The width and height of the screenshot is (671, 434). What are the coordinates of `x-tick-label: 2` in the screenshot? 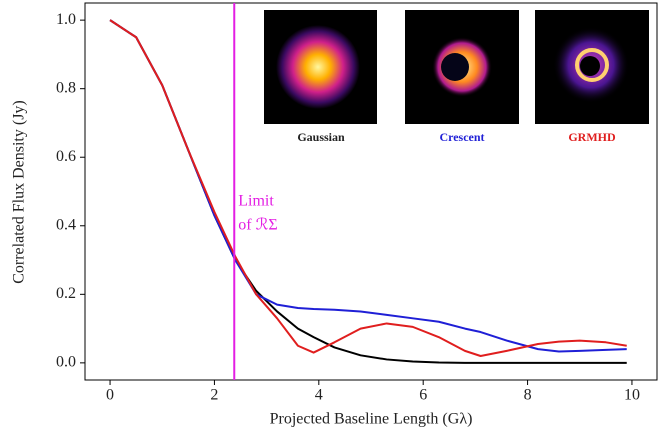 It's located at (214, 395).